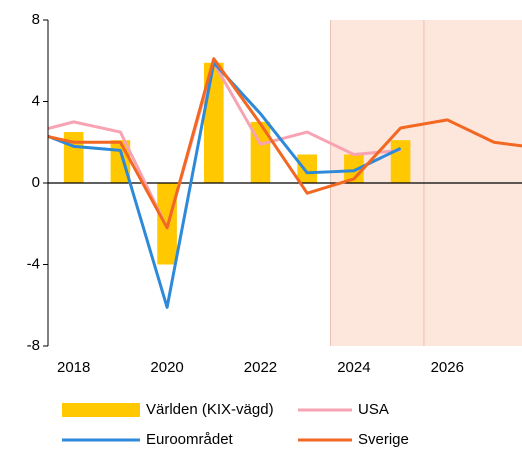 The height and width of the screenshot is (453, 522). Describe the element at coordinates (210, 409) in the screenshot. I see `legend-label: Världen (KIX-vägd)` at that location.